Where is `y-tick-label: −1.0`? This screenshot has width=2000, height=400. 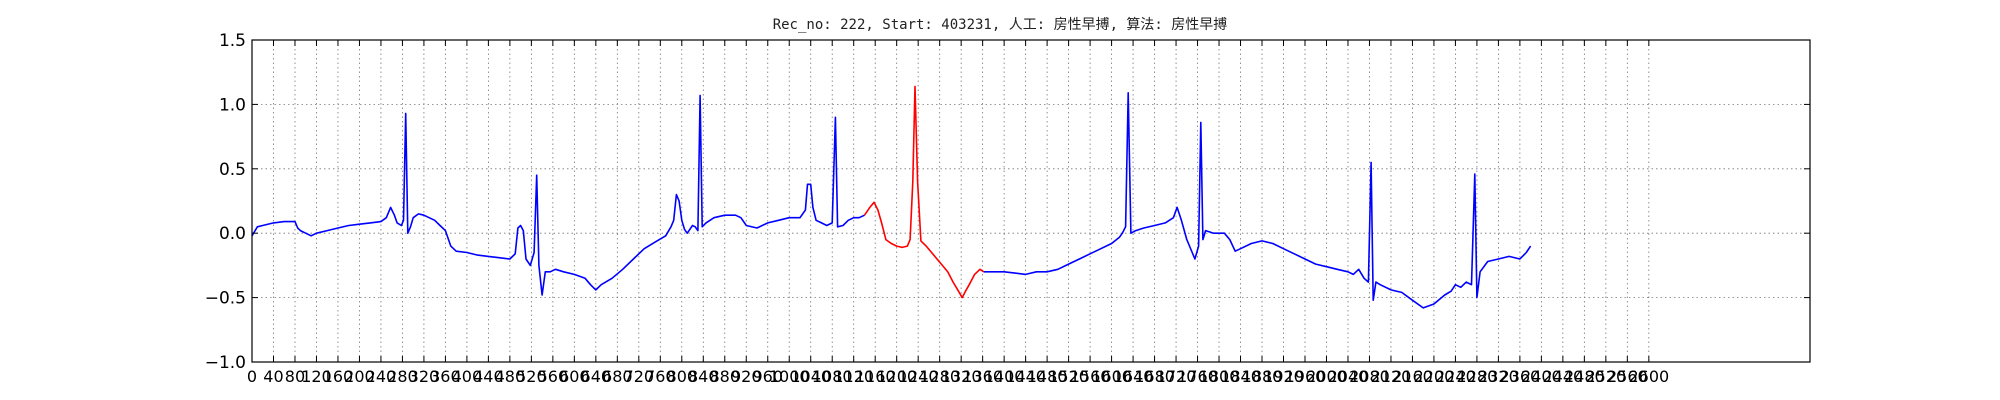 y-tick-label: −1.0 is located at coordinates (225, 363).